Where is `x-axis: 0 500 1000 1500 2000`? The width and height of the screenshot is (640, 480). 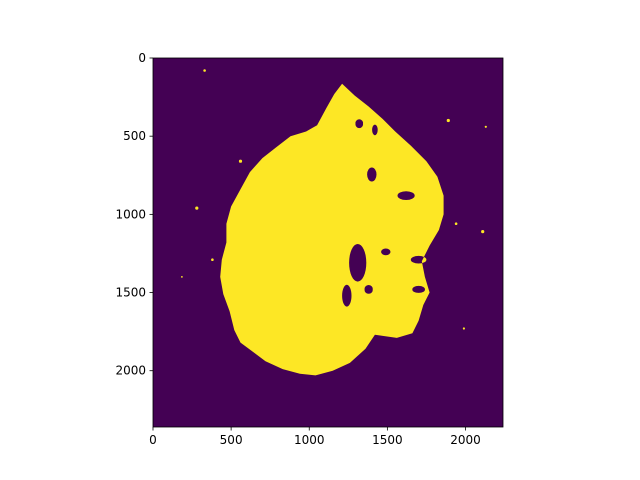 x-axis: 0 500 1000 1500 2000 is located at coordinates (315, 437).